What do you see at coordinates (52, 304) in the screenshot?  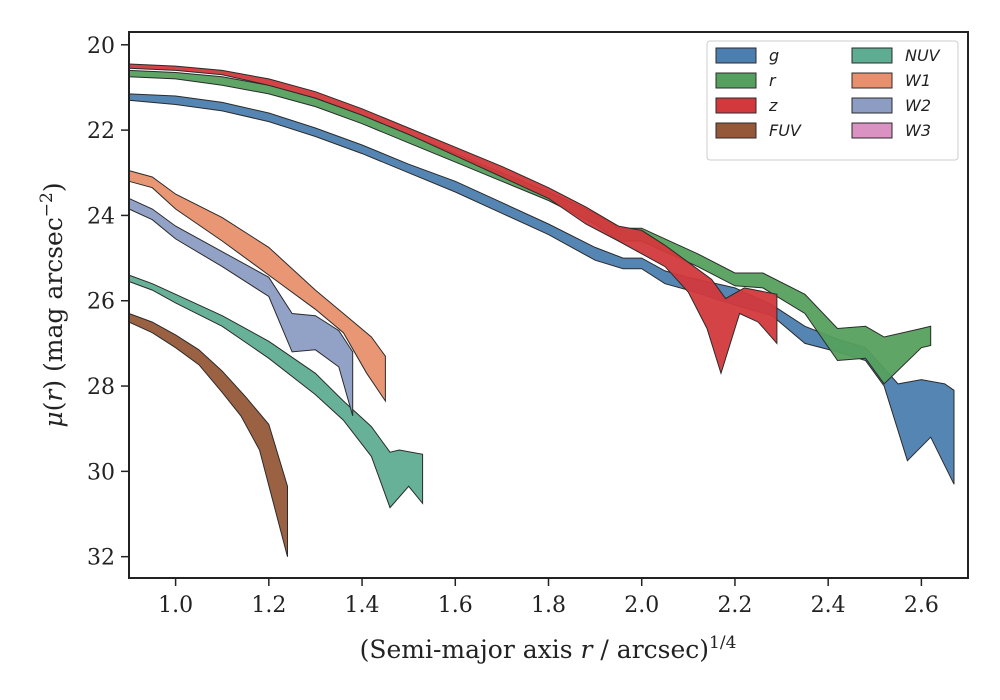 I see `y-axis-label: μ(r) (mag arcsec−2)` at bounding box center [52, 304].